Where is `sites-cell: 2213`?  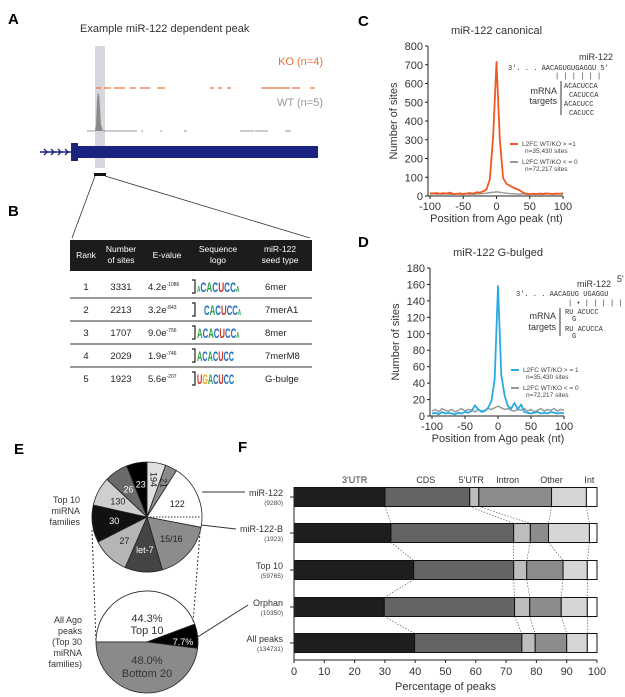 sites-cell: 2213 is located at coordinates (120, 310).